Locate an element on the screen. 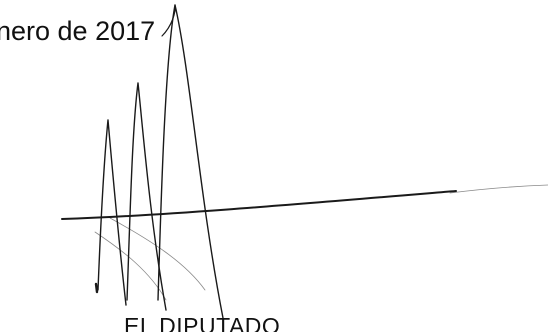  signature-faint-tail is located at coordinates (498, 189).